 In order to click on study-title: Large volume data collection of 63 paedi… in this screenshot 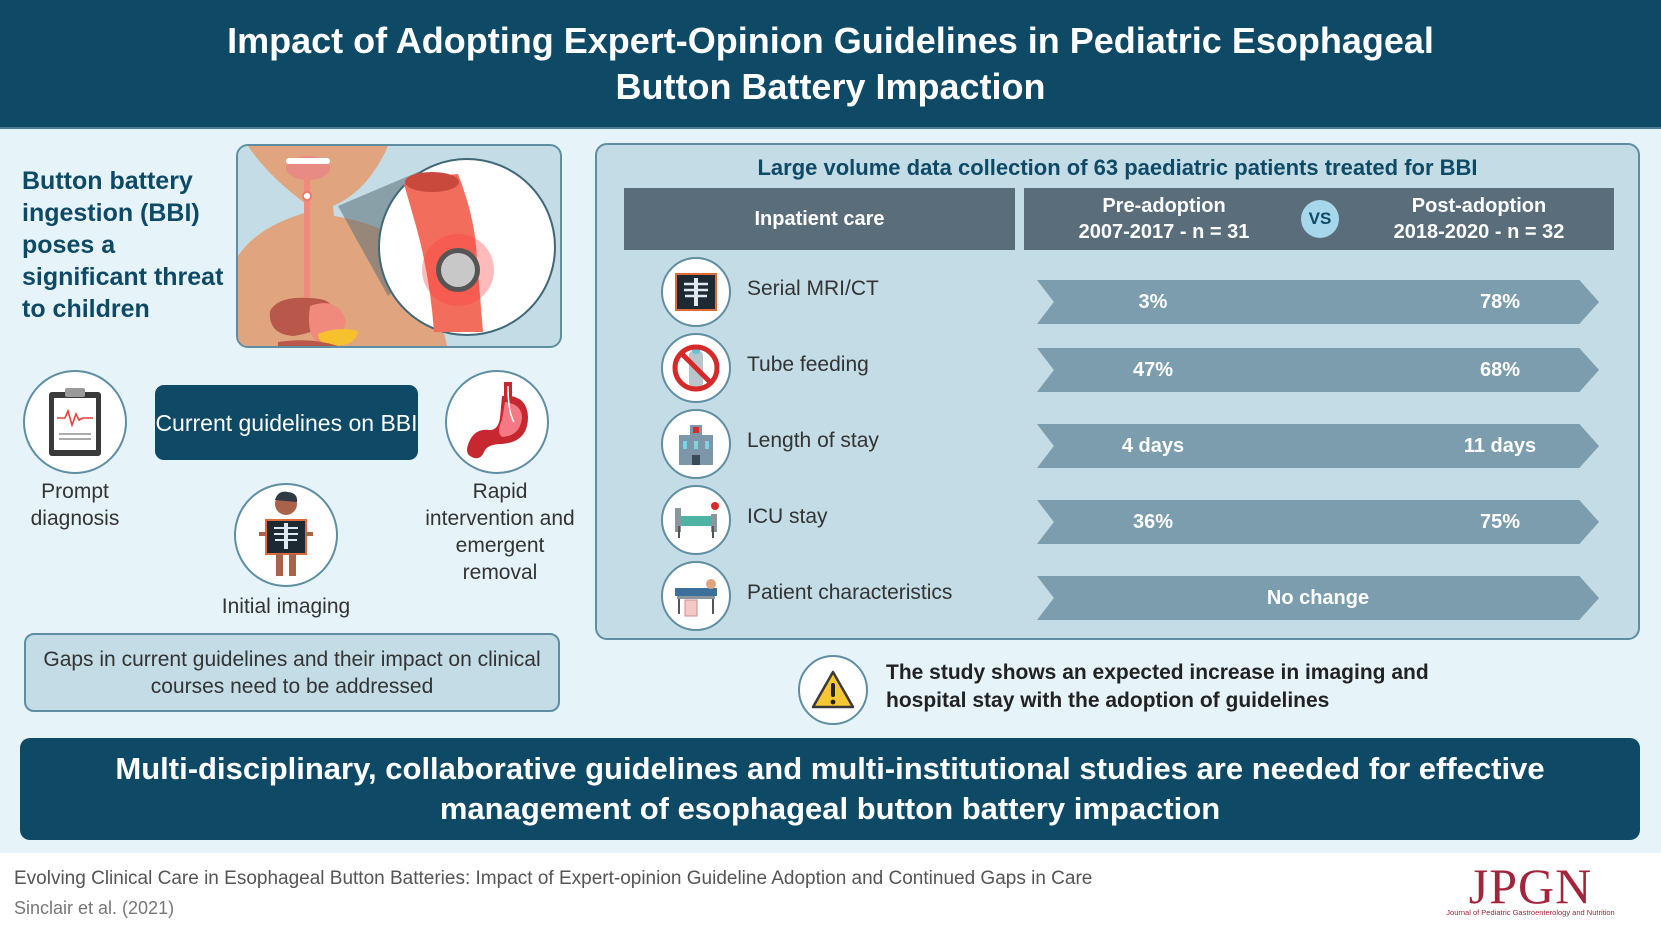, I will do `click(1117, 167)`.